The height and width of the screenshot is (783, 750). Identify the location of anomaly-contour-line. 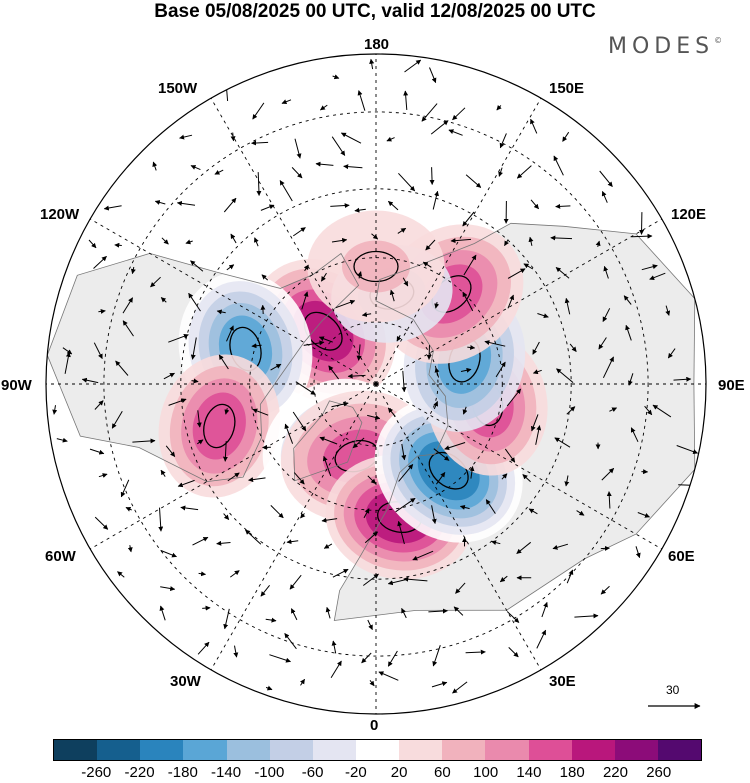
(323, 331).